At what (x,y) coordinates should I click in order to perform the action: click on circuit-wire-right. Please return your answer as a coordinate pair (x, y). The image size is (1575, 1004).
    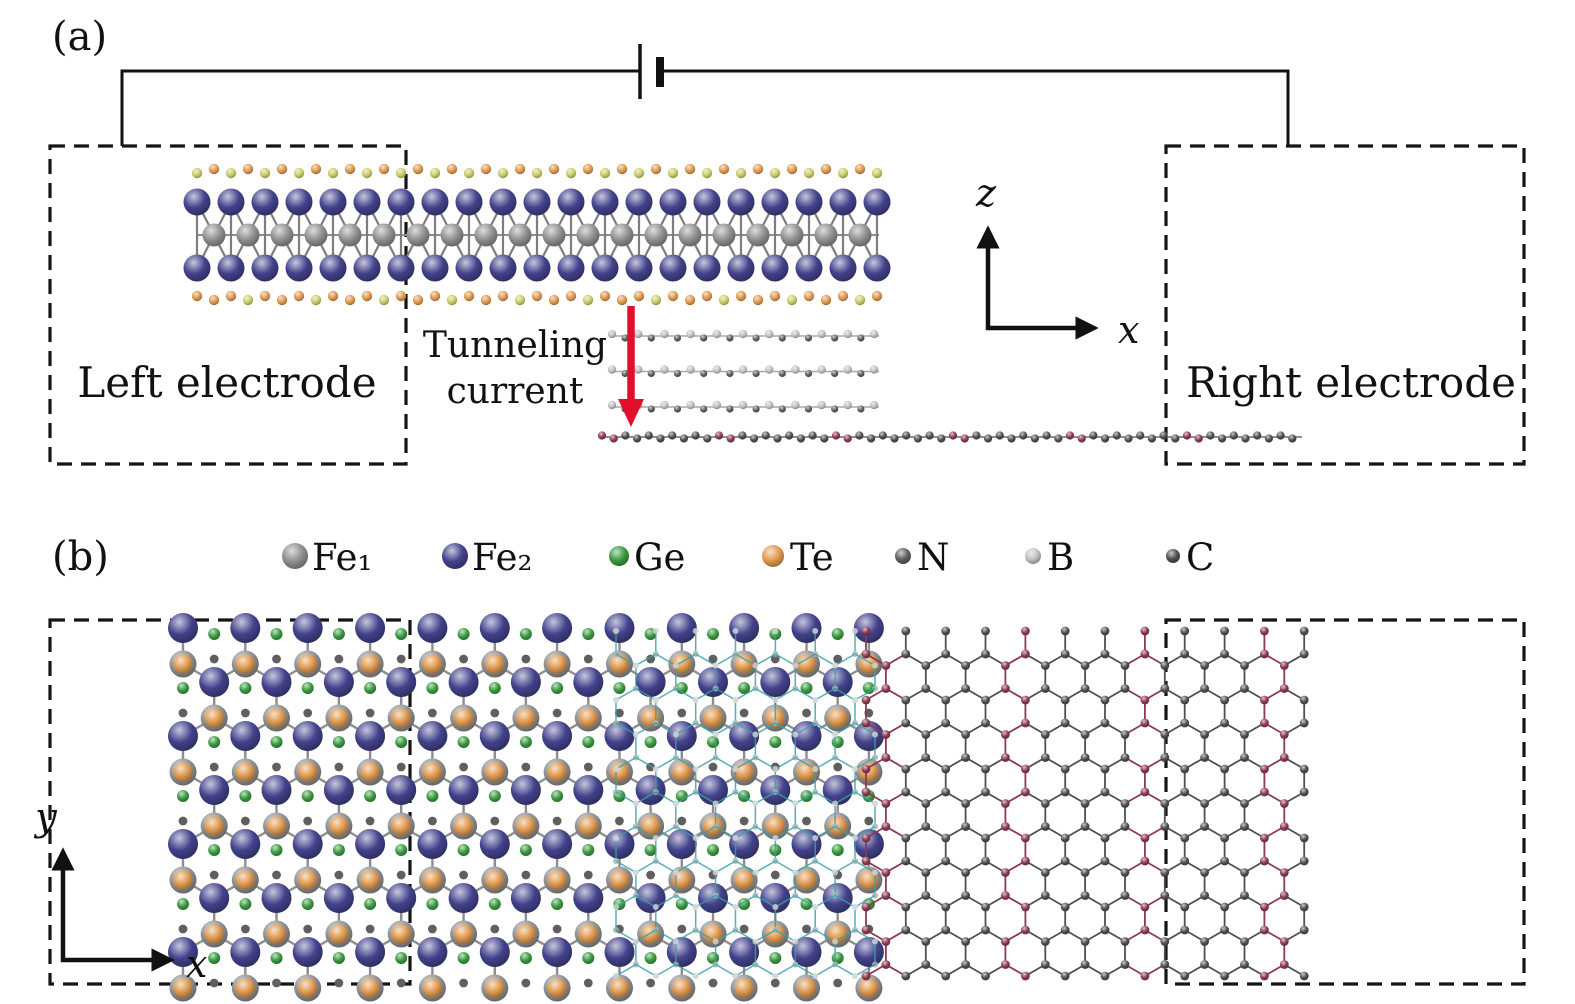
    Looking at the image, I should click on (975, 107).